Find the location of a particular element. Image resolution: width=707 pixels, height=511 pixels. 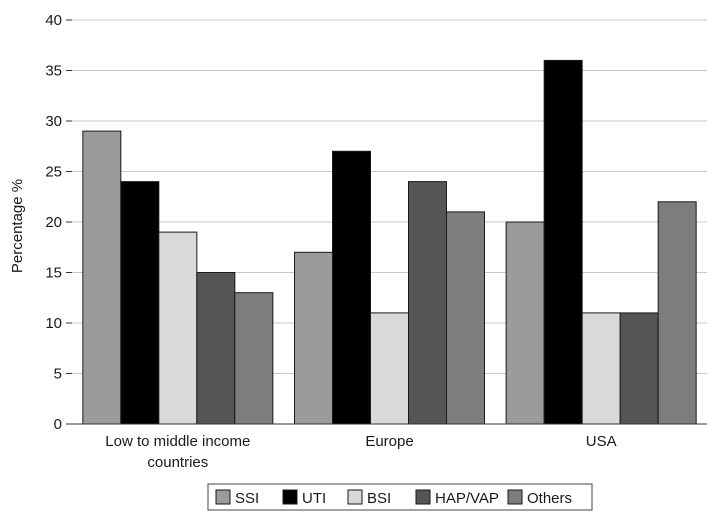

y-tick-label: 30 is located at coordinates (53, 121).